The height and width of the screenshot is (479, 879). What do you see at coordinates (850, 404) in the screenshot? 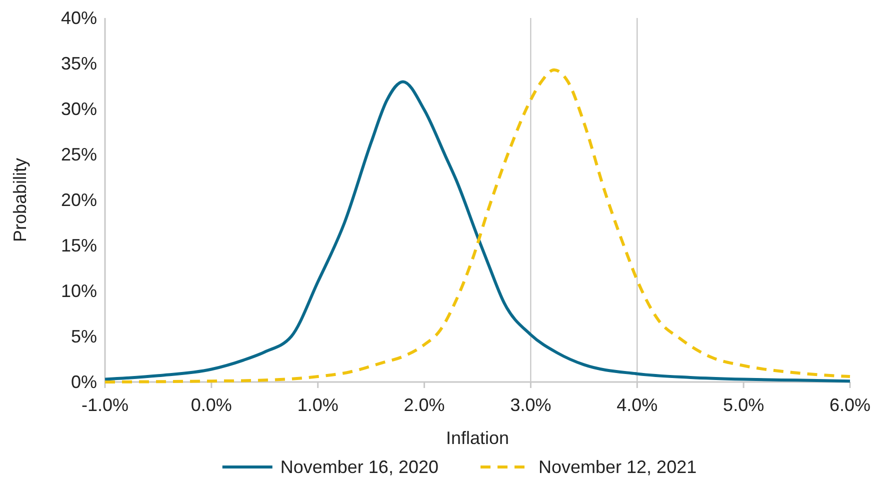
I see `x-tick-label: 6.0%` at bounding box center [850, 404].